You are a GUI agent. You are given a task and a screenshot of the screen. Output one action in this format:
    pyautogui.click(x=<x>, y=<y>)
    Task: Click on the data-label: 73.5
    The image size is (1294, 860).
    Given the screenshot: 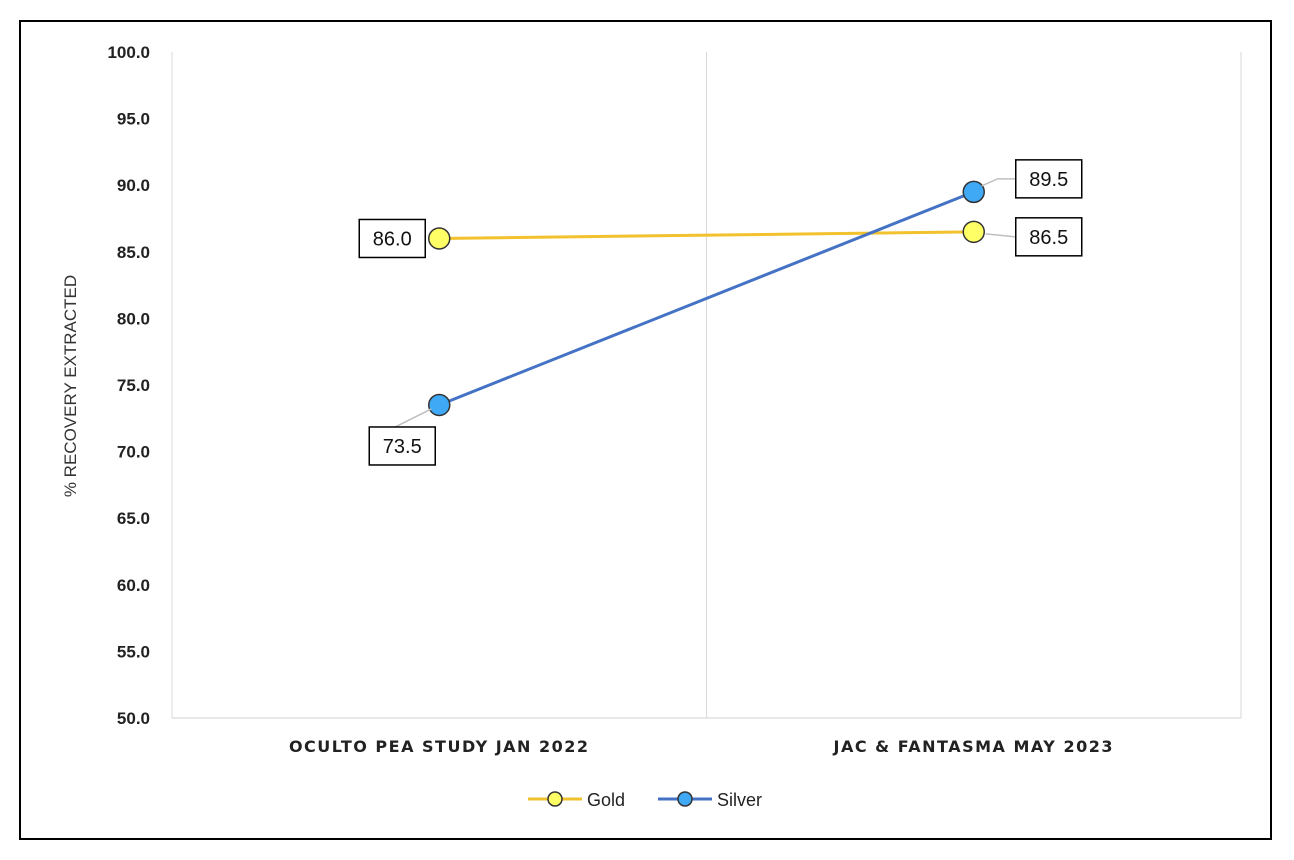 What is the action you would take?
    pyautogui.click(x=402, y=447)
    